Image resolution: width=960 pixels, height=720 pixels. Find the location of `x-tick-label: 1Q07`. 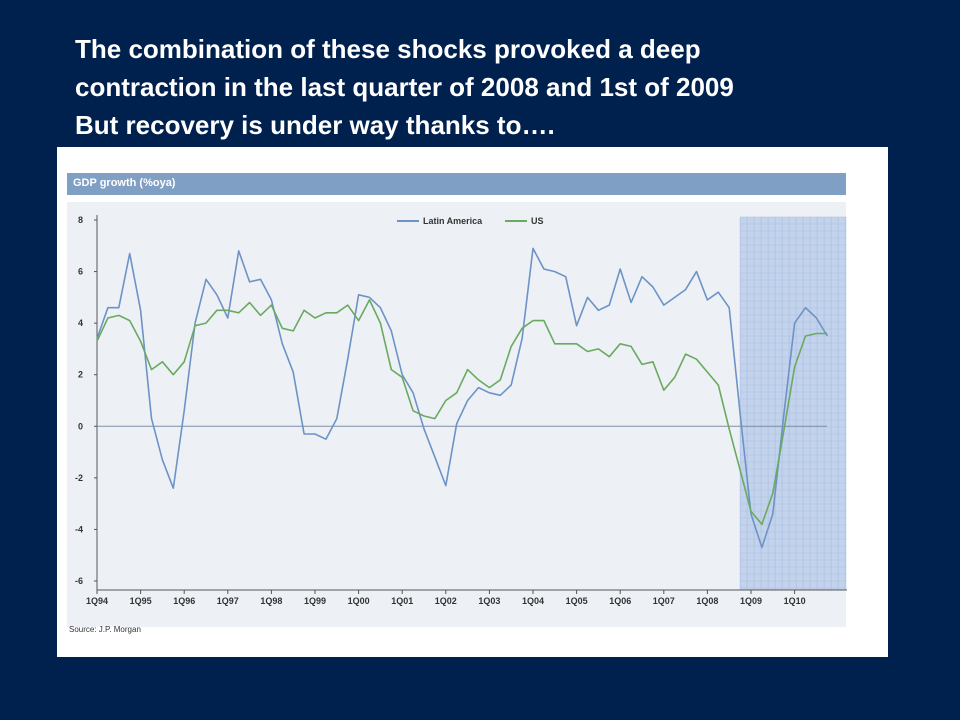

x-tick-label: 1Q07 is located at coordinates (664, 601).